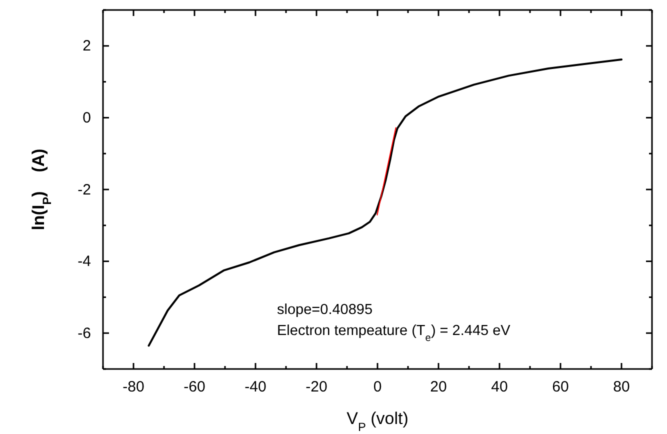  I want to click on y-tick-label: 2, so click(86, 46).